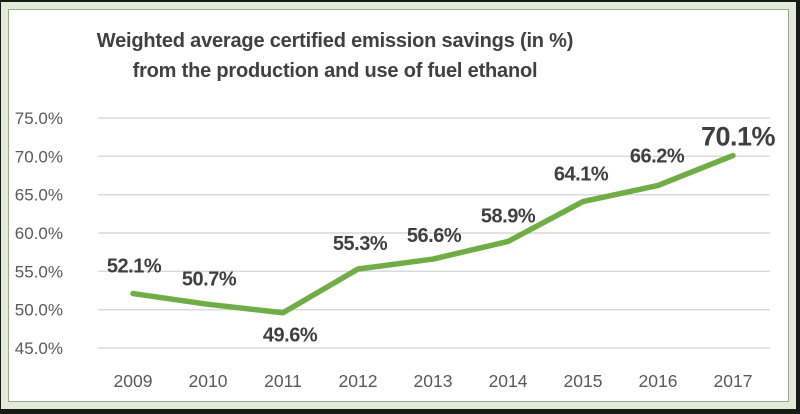  What do you see at coordinates (39, 195) in the screenshot?
I see `y-tick-label: 65.0%` at bounding box center [39, 195].